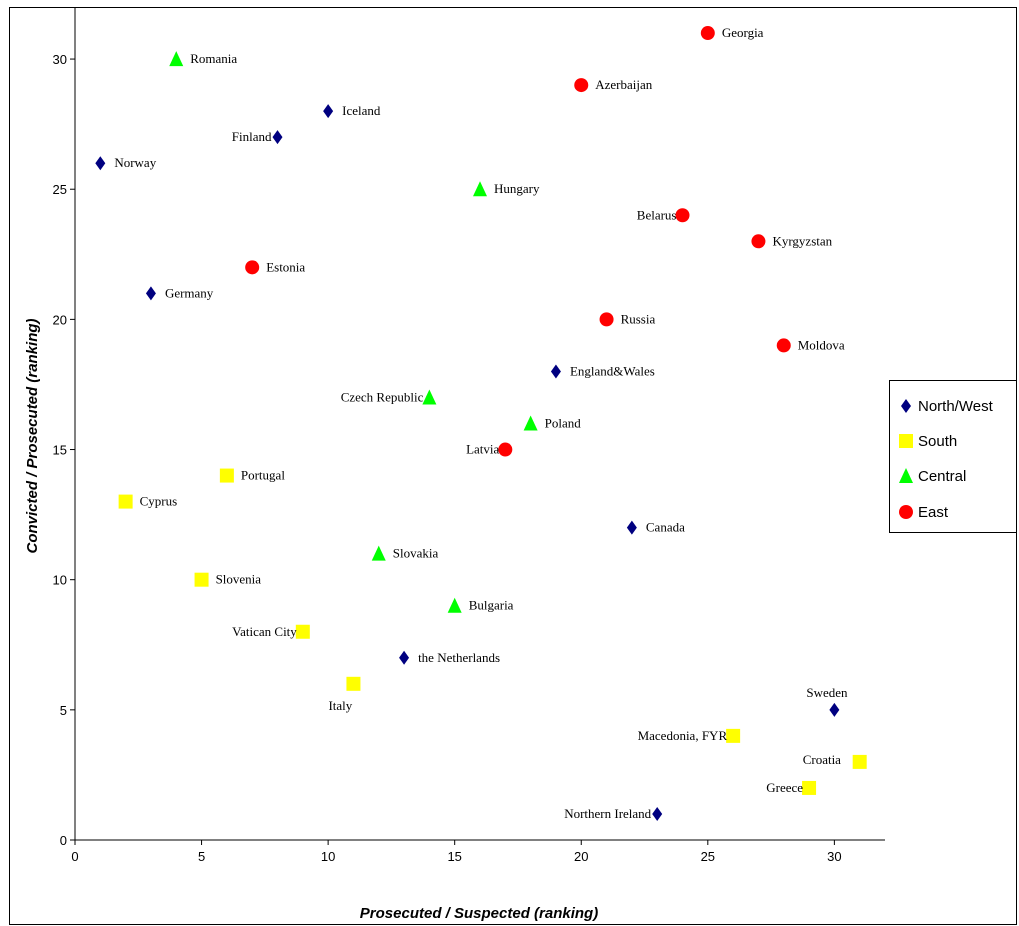  I want to click on point-label-hungary: Hungary, so click(517, 188).